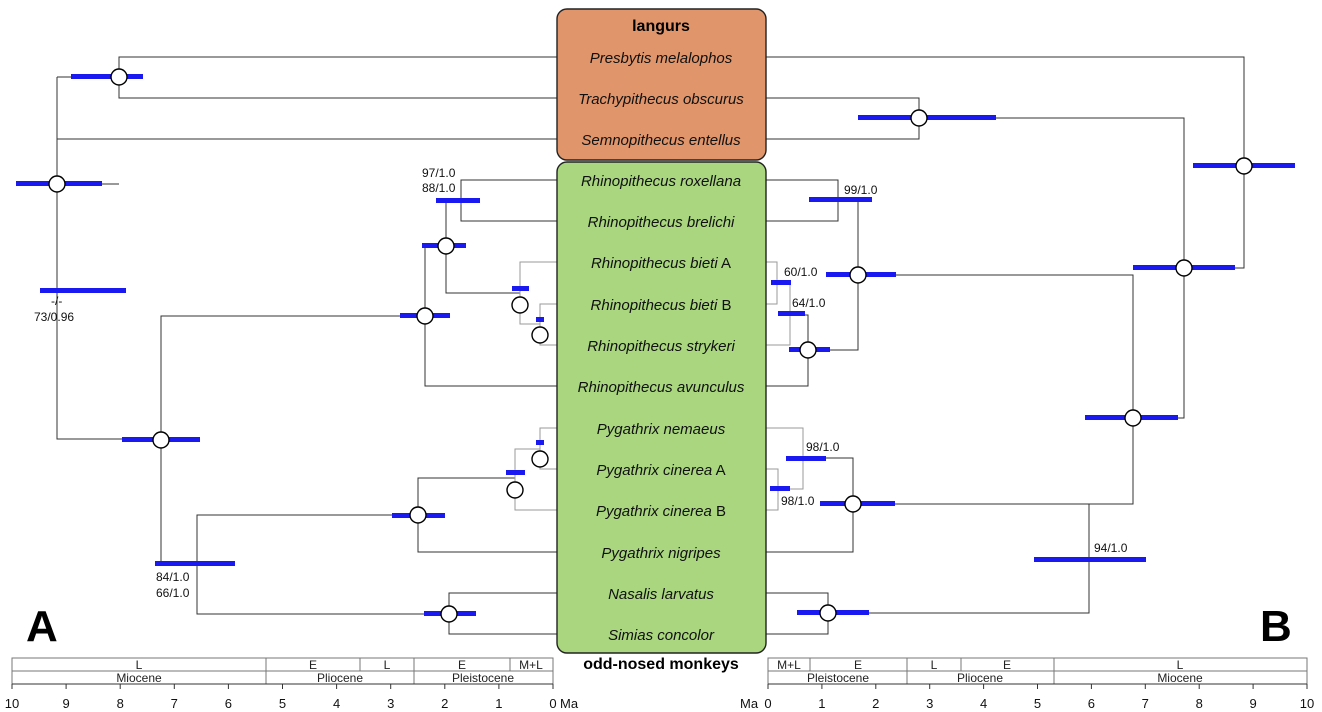  I want to click on taxon-label: Rhinopithecus brelichi, so click(661, 222).